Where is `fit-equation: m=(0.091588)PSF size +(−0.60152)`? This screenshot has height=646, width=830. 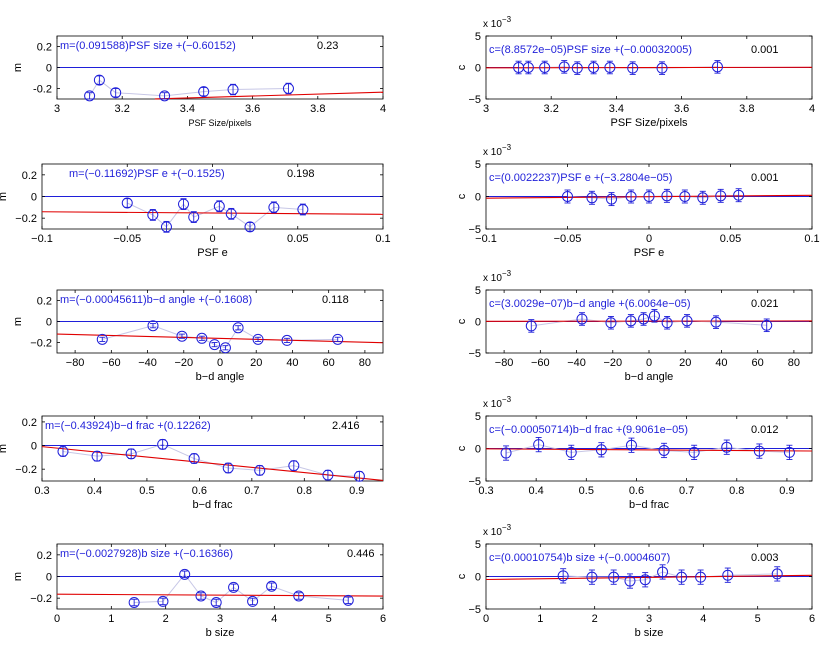 fit-equation: m=(0.091588)PSF size +(−0.60152) is located at coordinates (148, 46).